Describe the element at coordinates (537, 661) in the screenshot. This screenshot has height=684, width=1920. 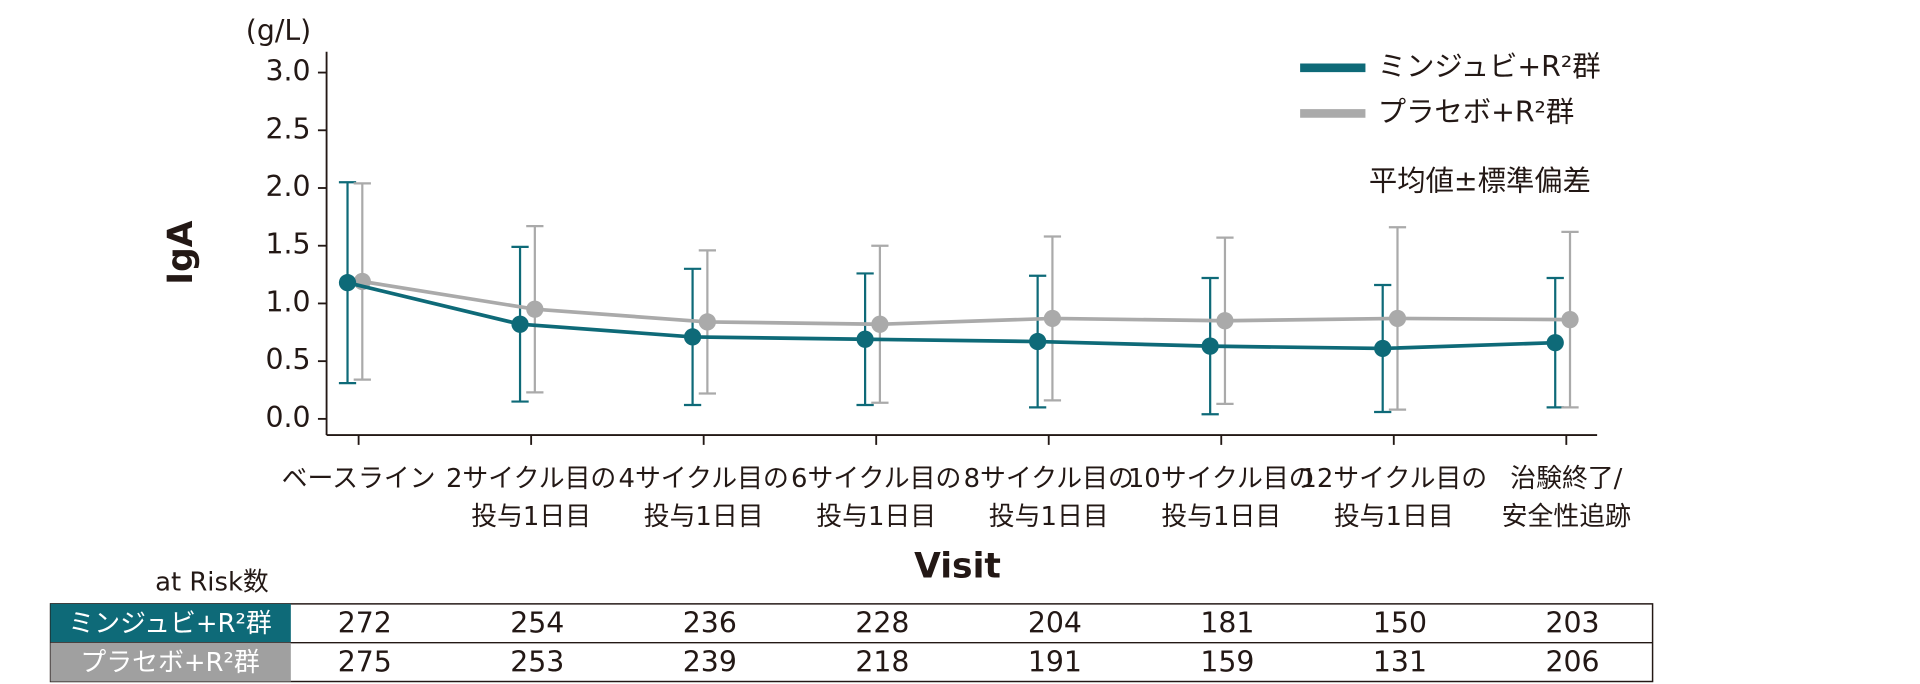
I see `table-cell: 253` at that location.